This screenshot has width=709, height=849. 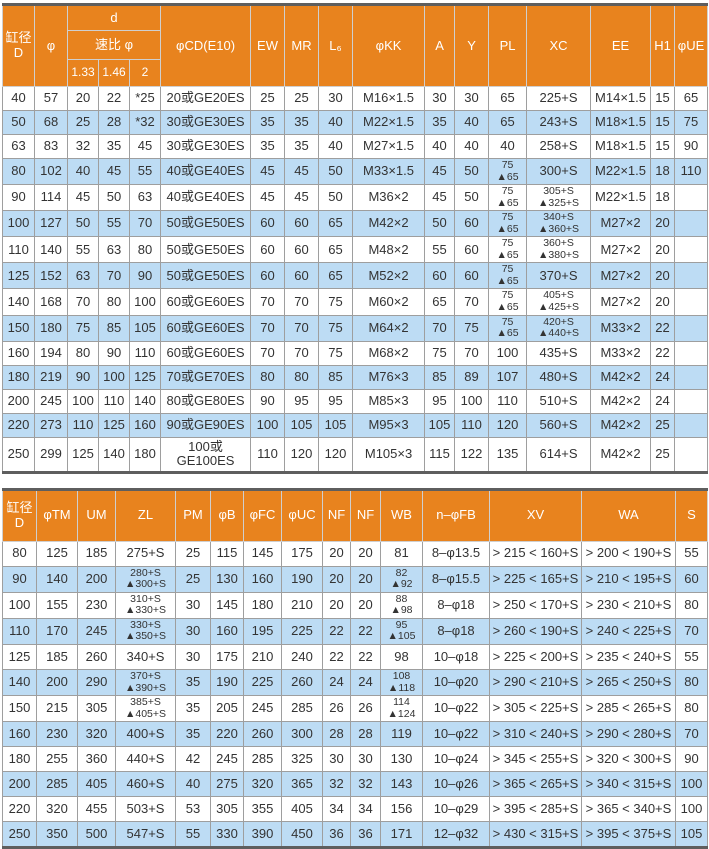 I want to click on table-cell: 180, so click(x=262, y=605).